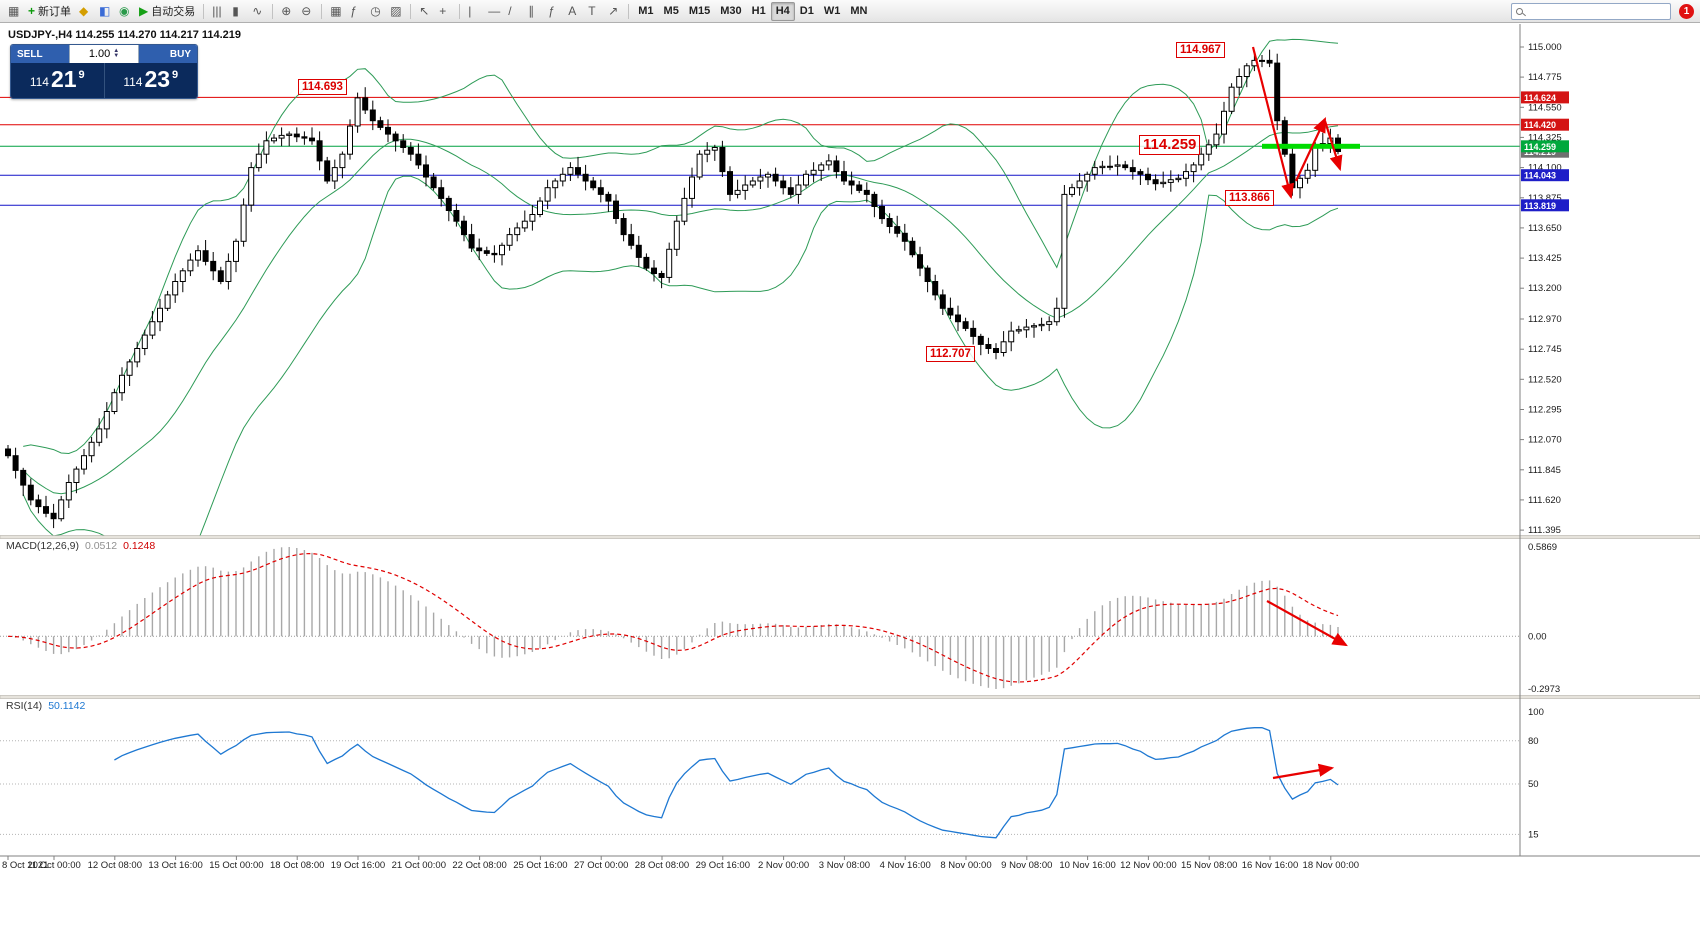  Describe the element at coordinates (832, 11) in the screenshot. I see `tf-w1-button: W1` at that location.